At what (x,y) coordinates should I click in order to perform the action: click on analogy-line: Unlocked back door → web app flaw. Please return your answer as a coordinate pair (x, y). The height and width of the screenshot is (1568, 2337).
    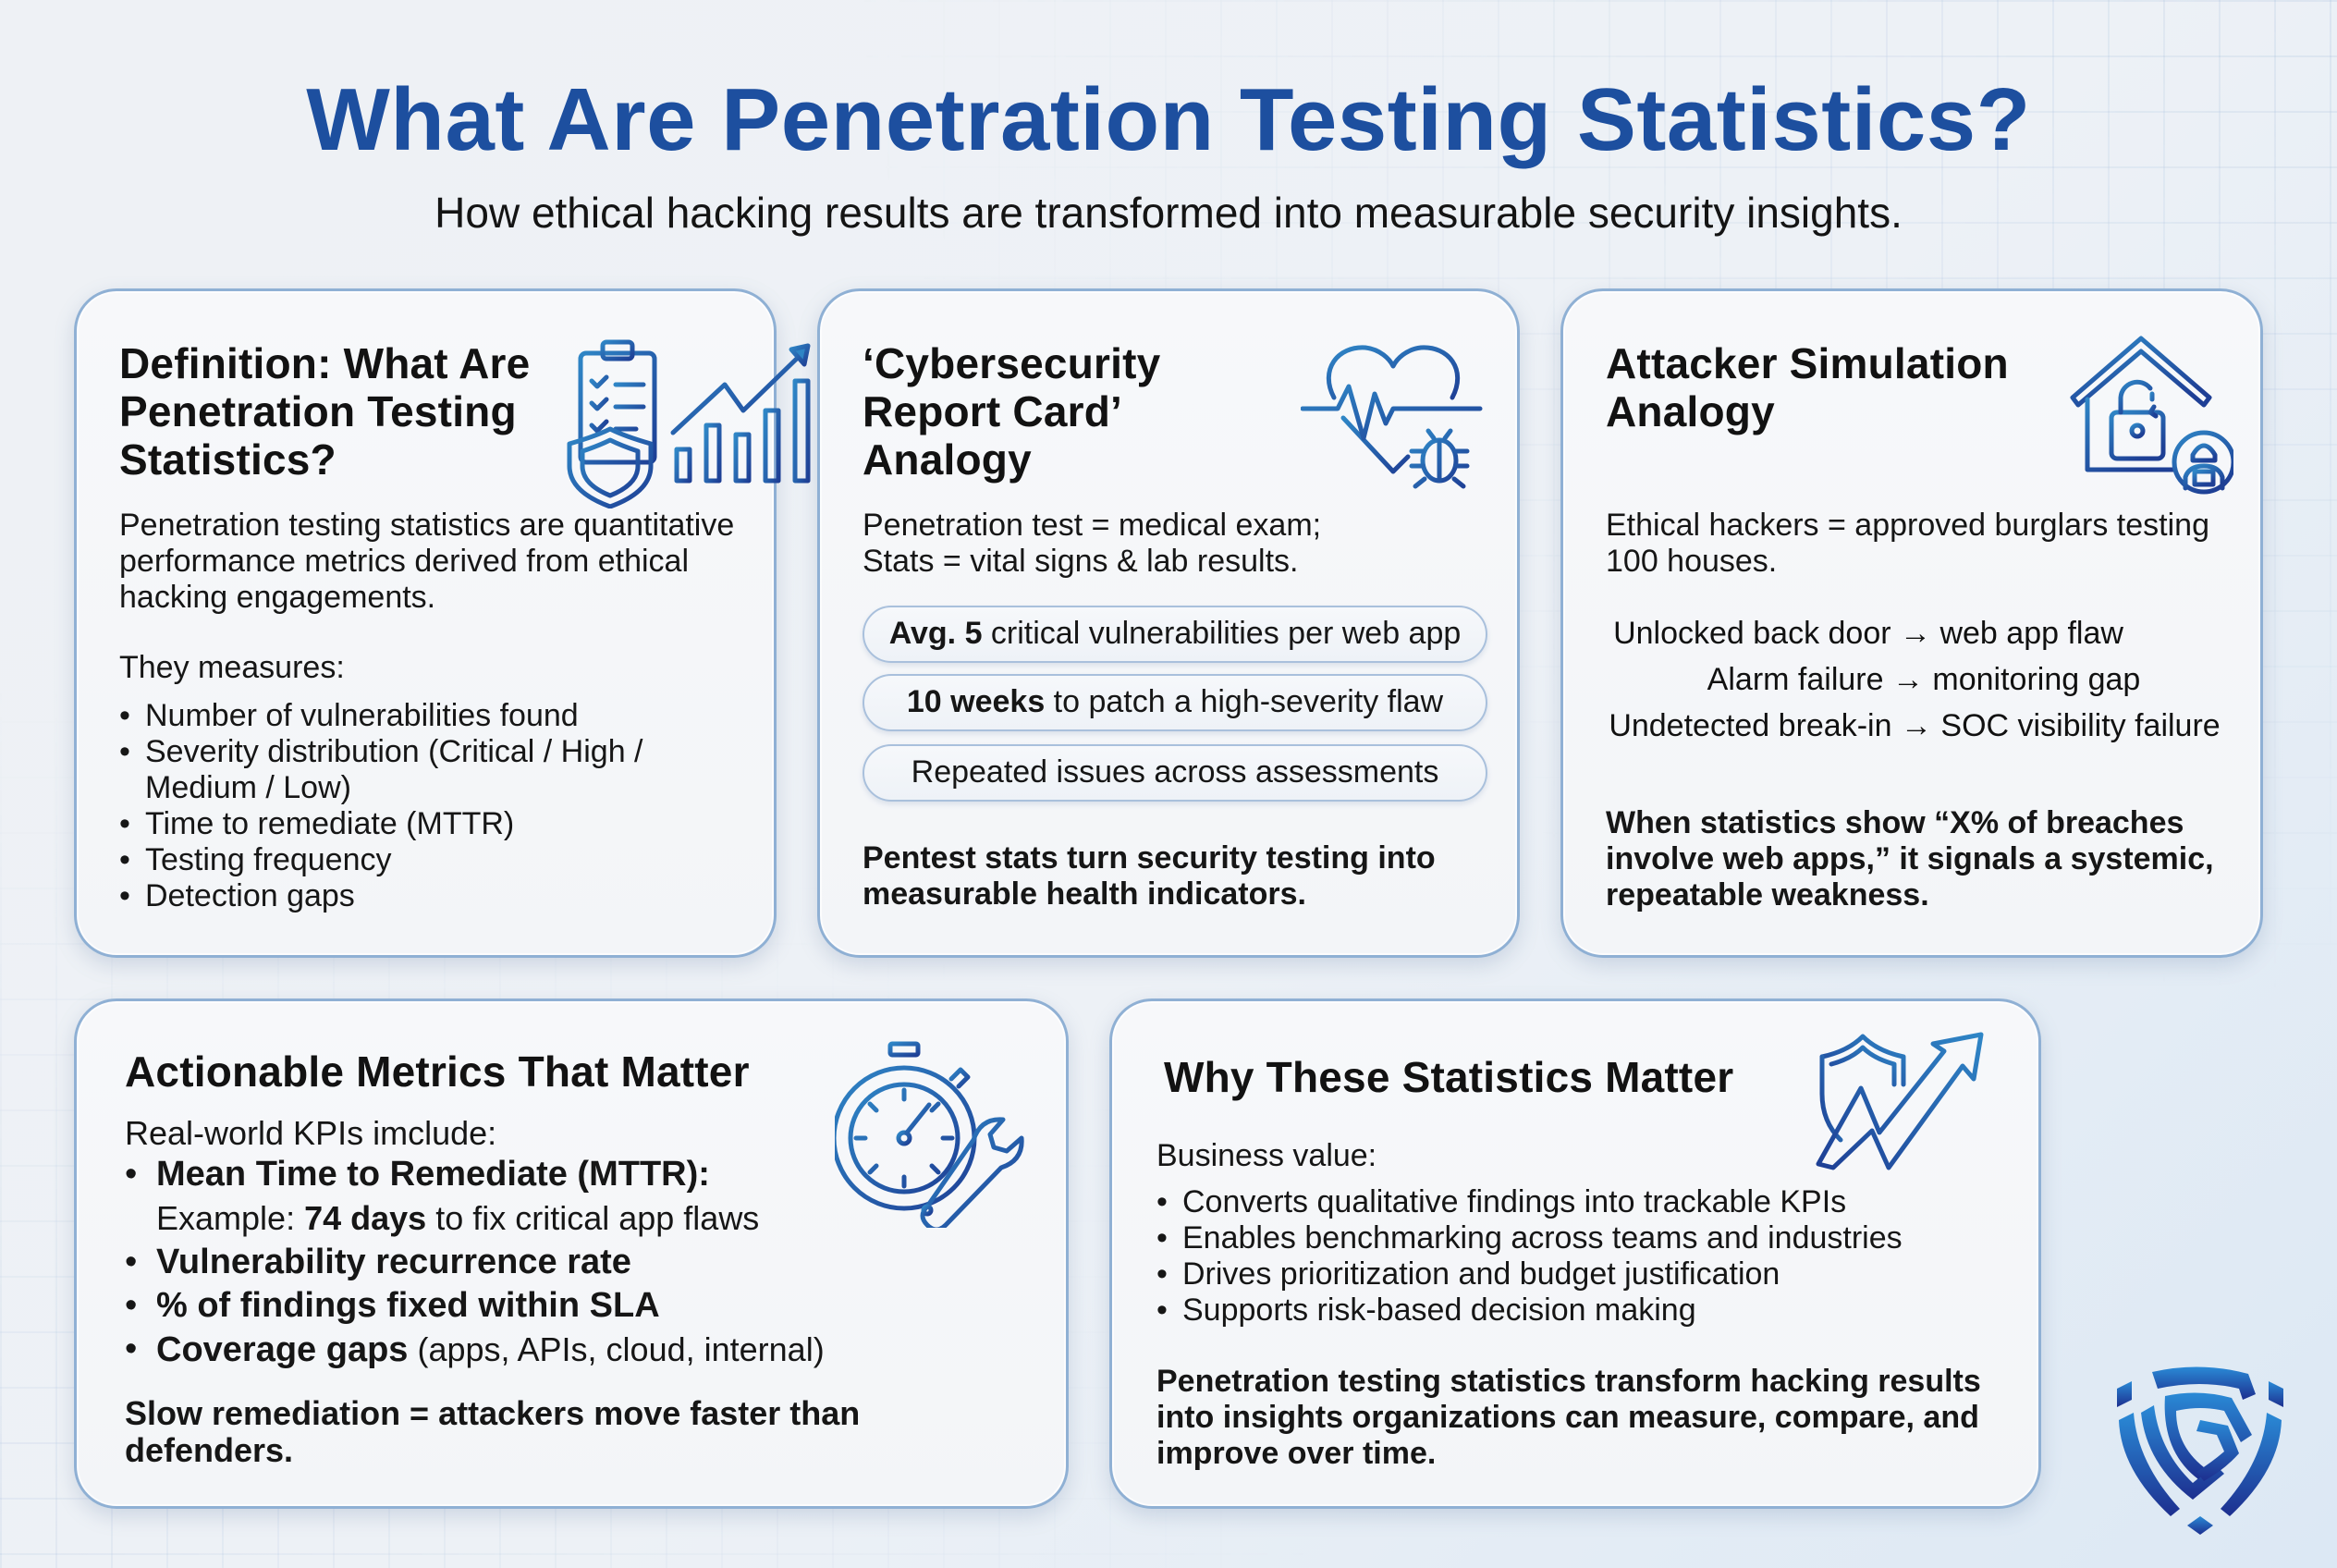
    Looking at the image, I should click on (1868, 634).